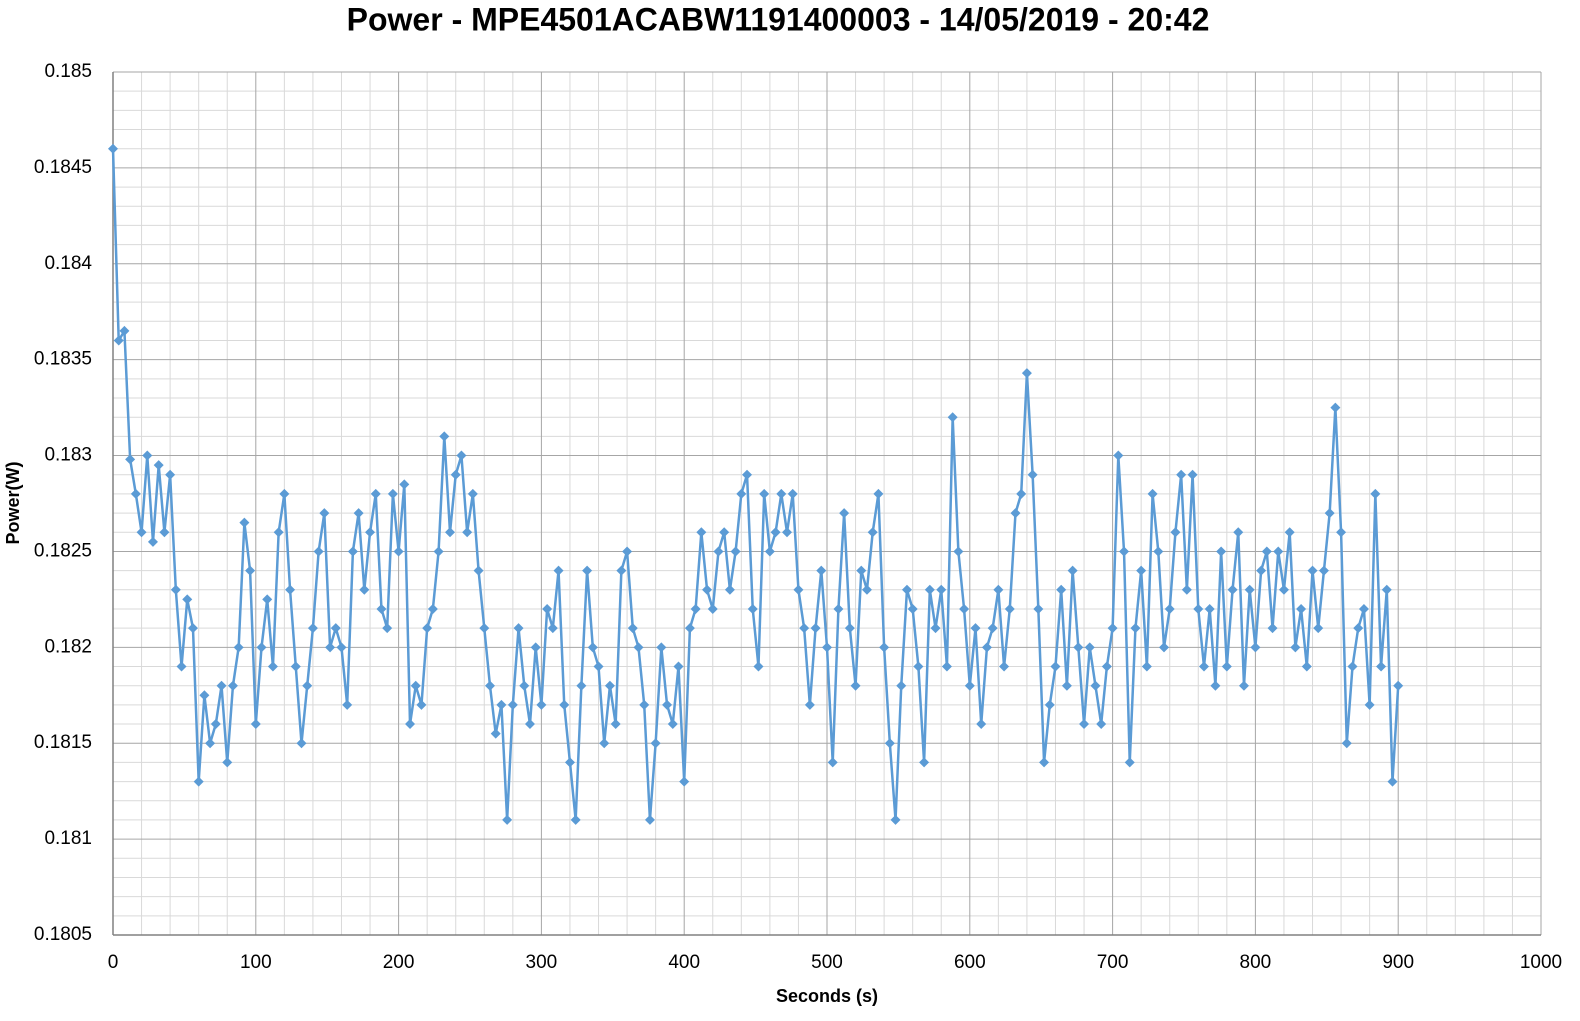 The width and height of the screenshot is (1580, 1021). Describe the element at coordinates (63, 934) in the screenshot. I see `y-tick-label: 0.1805` at that location.